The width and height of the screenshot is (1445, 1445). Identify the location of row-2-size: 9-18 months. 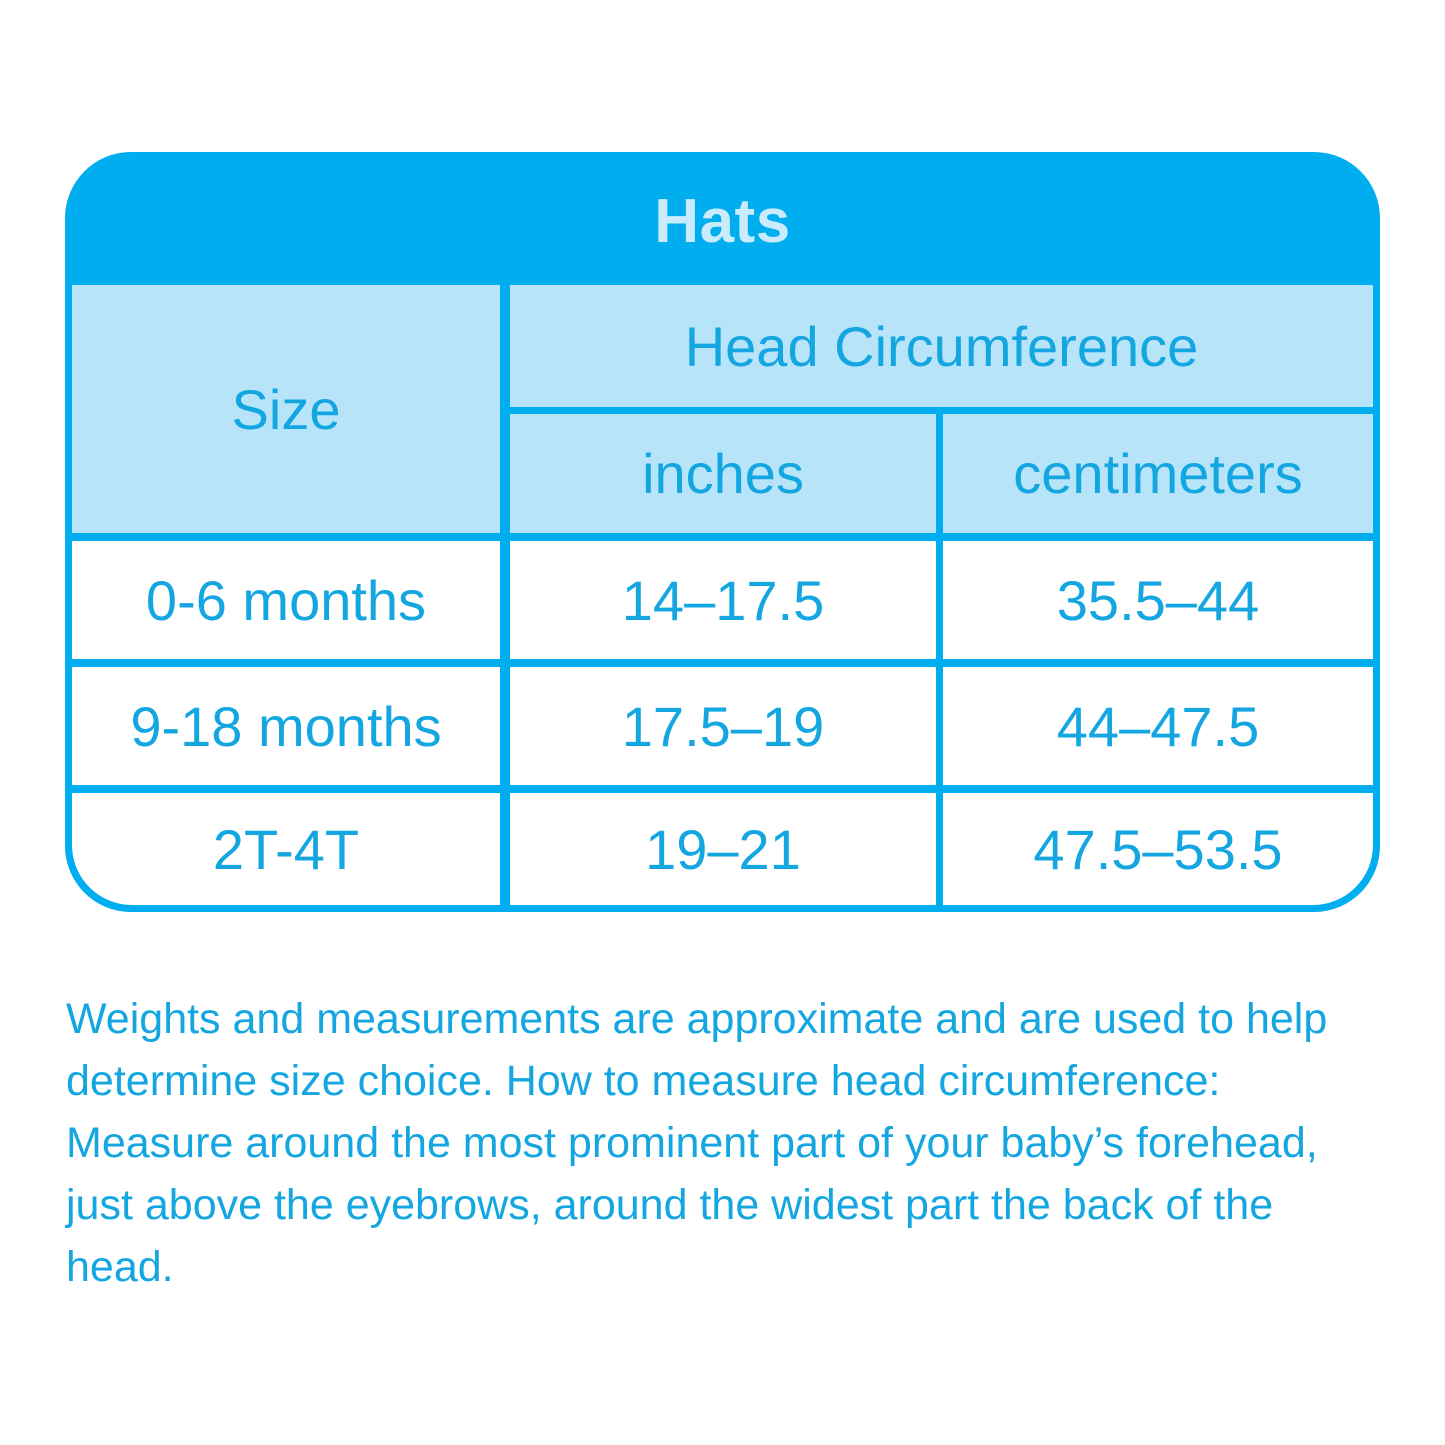
(286, 726).